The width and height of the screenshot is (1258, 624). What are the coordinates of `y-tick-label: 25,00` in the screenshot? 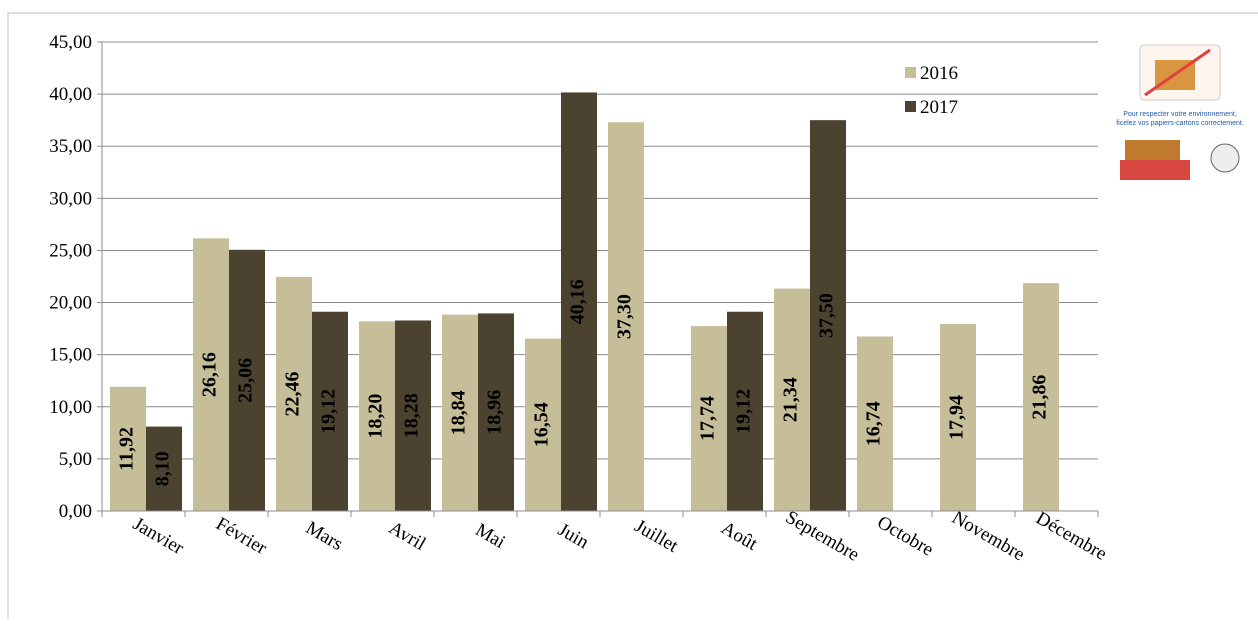 It's located at (70, 250).